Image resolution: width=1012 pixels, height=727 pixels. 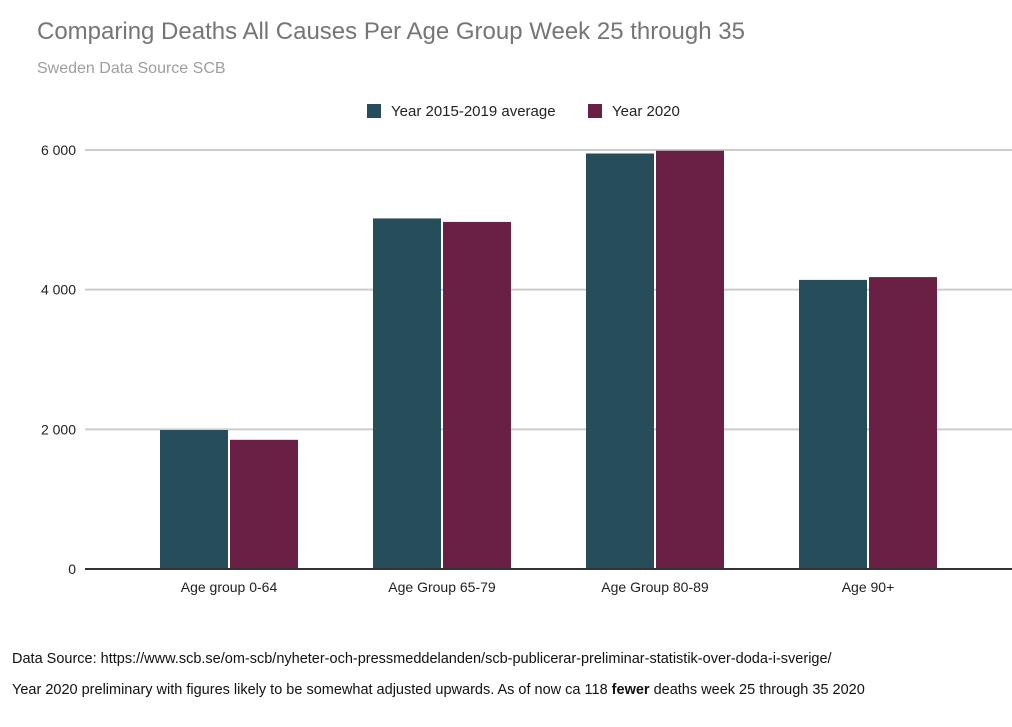 What do you see at coordinates (58, 150) in the screenshot?
I see `y-tick-label: 6 000` at bounding box center [58, 150].